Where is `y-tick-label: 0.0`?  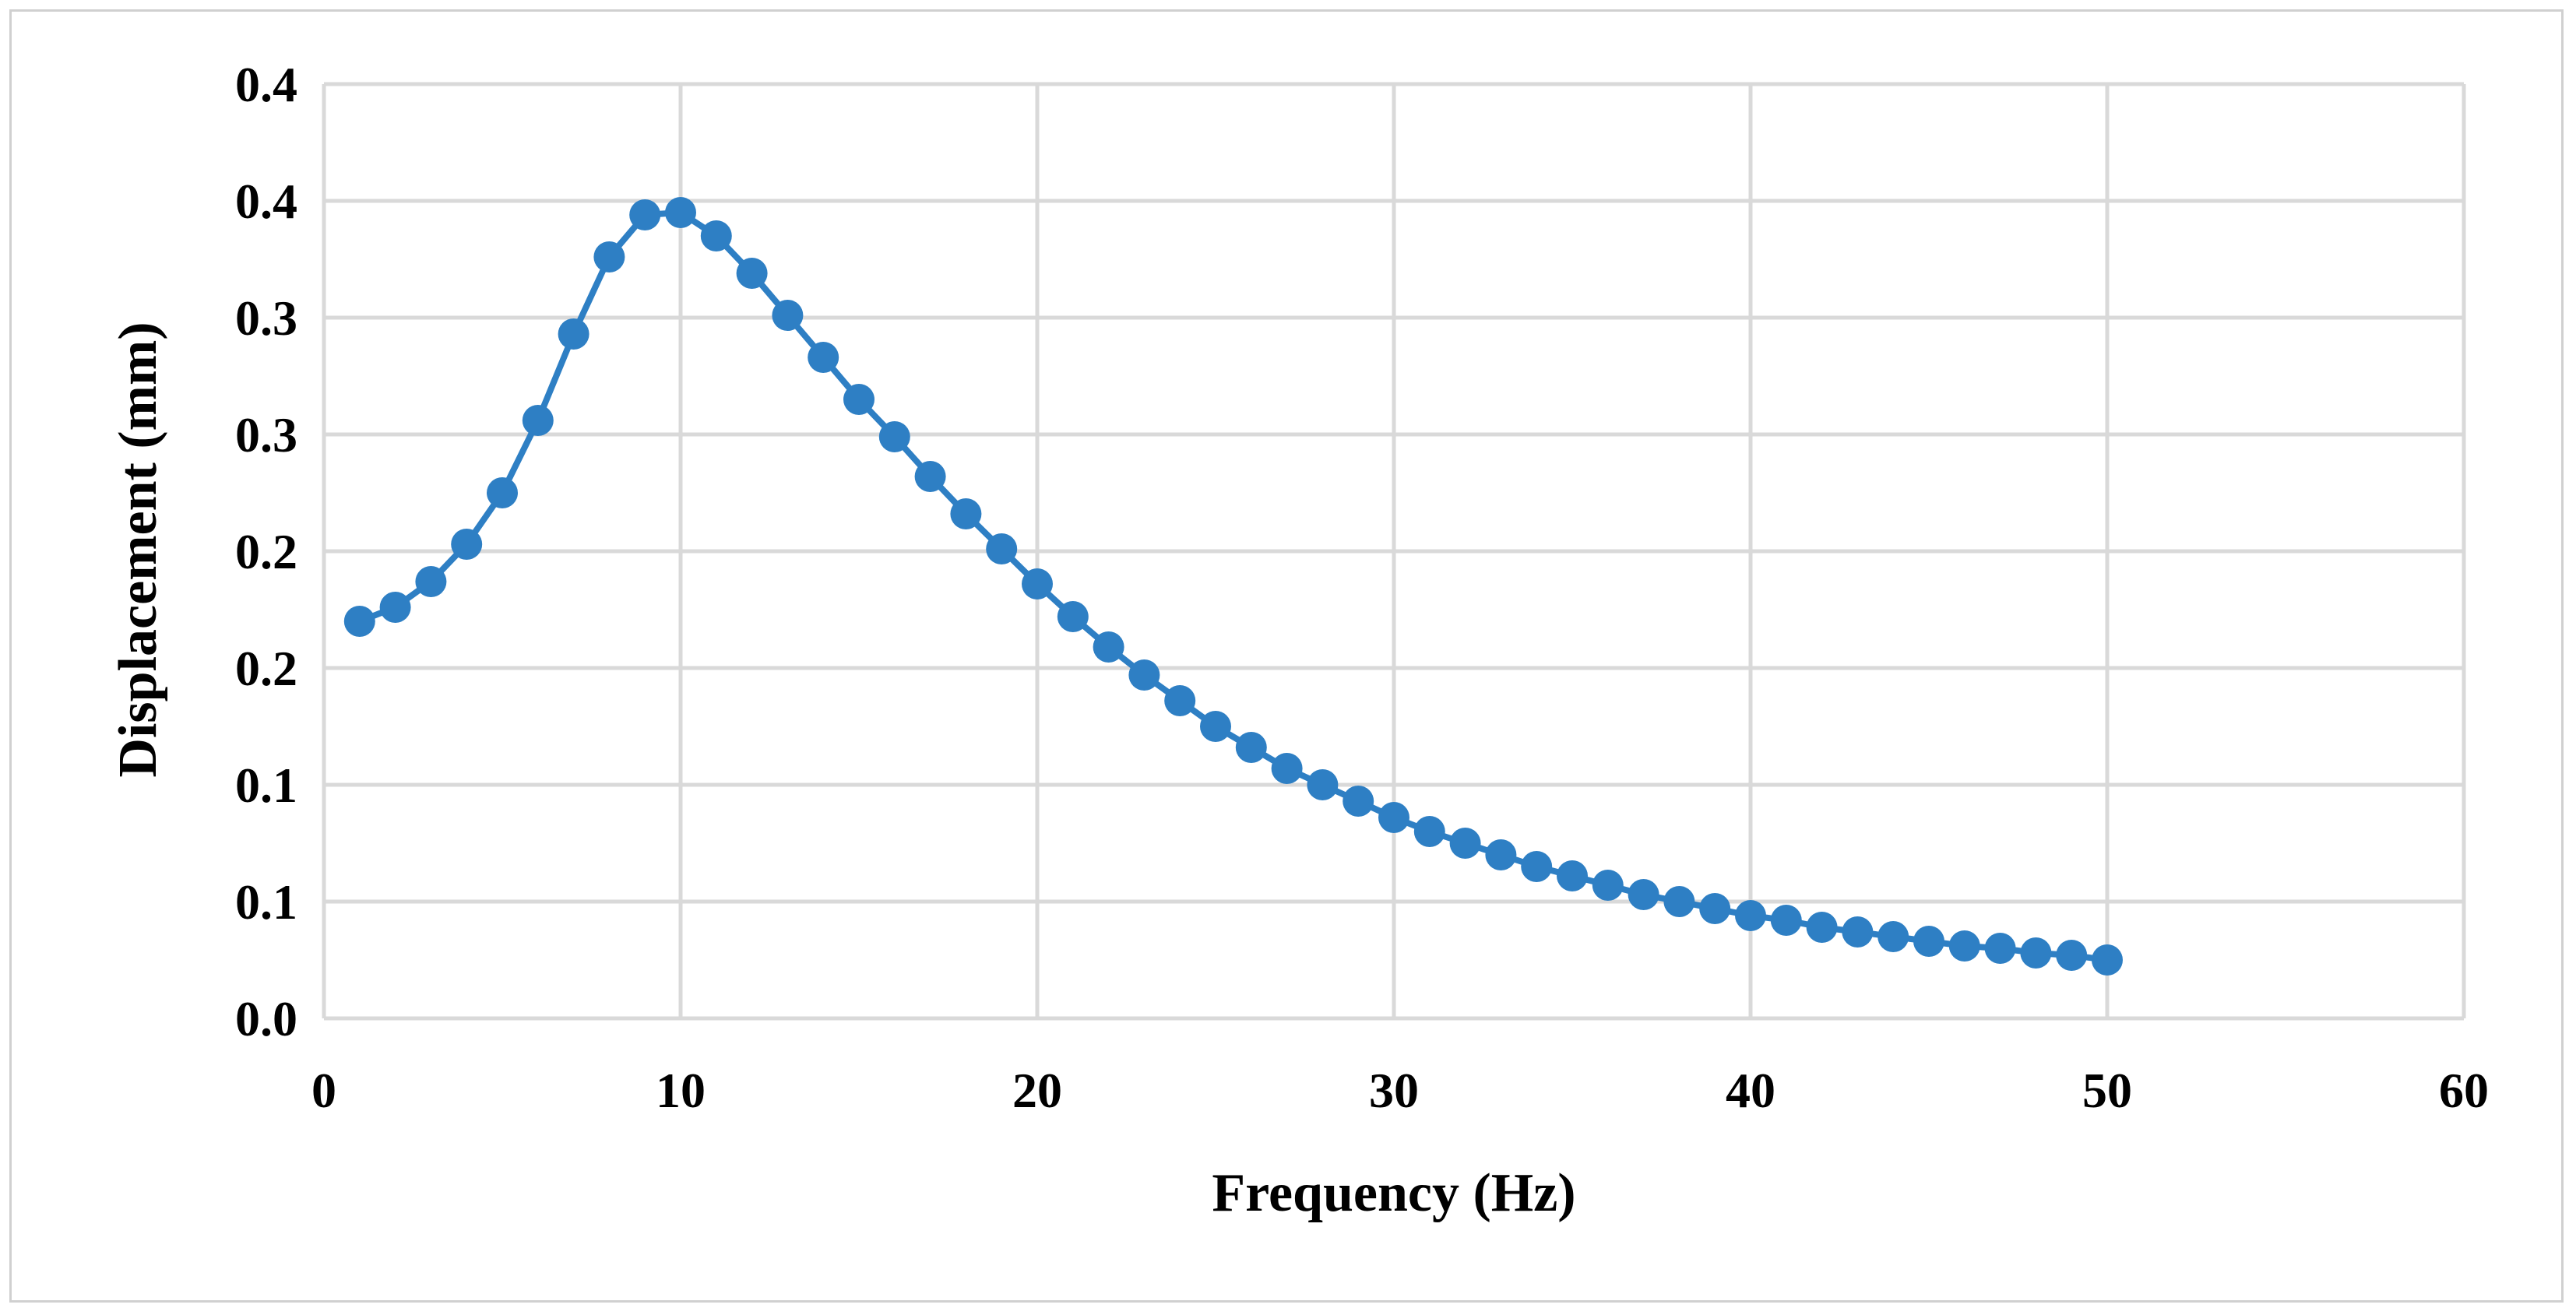 y-tick-label: 0.0 is located at coordinates (266, 1018).